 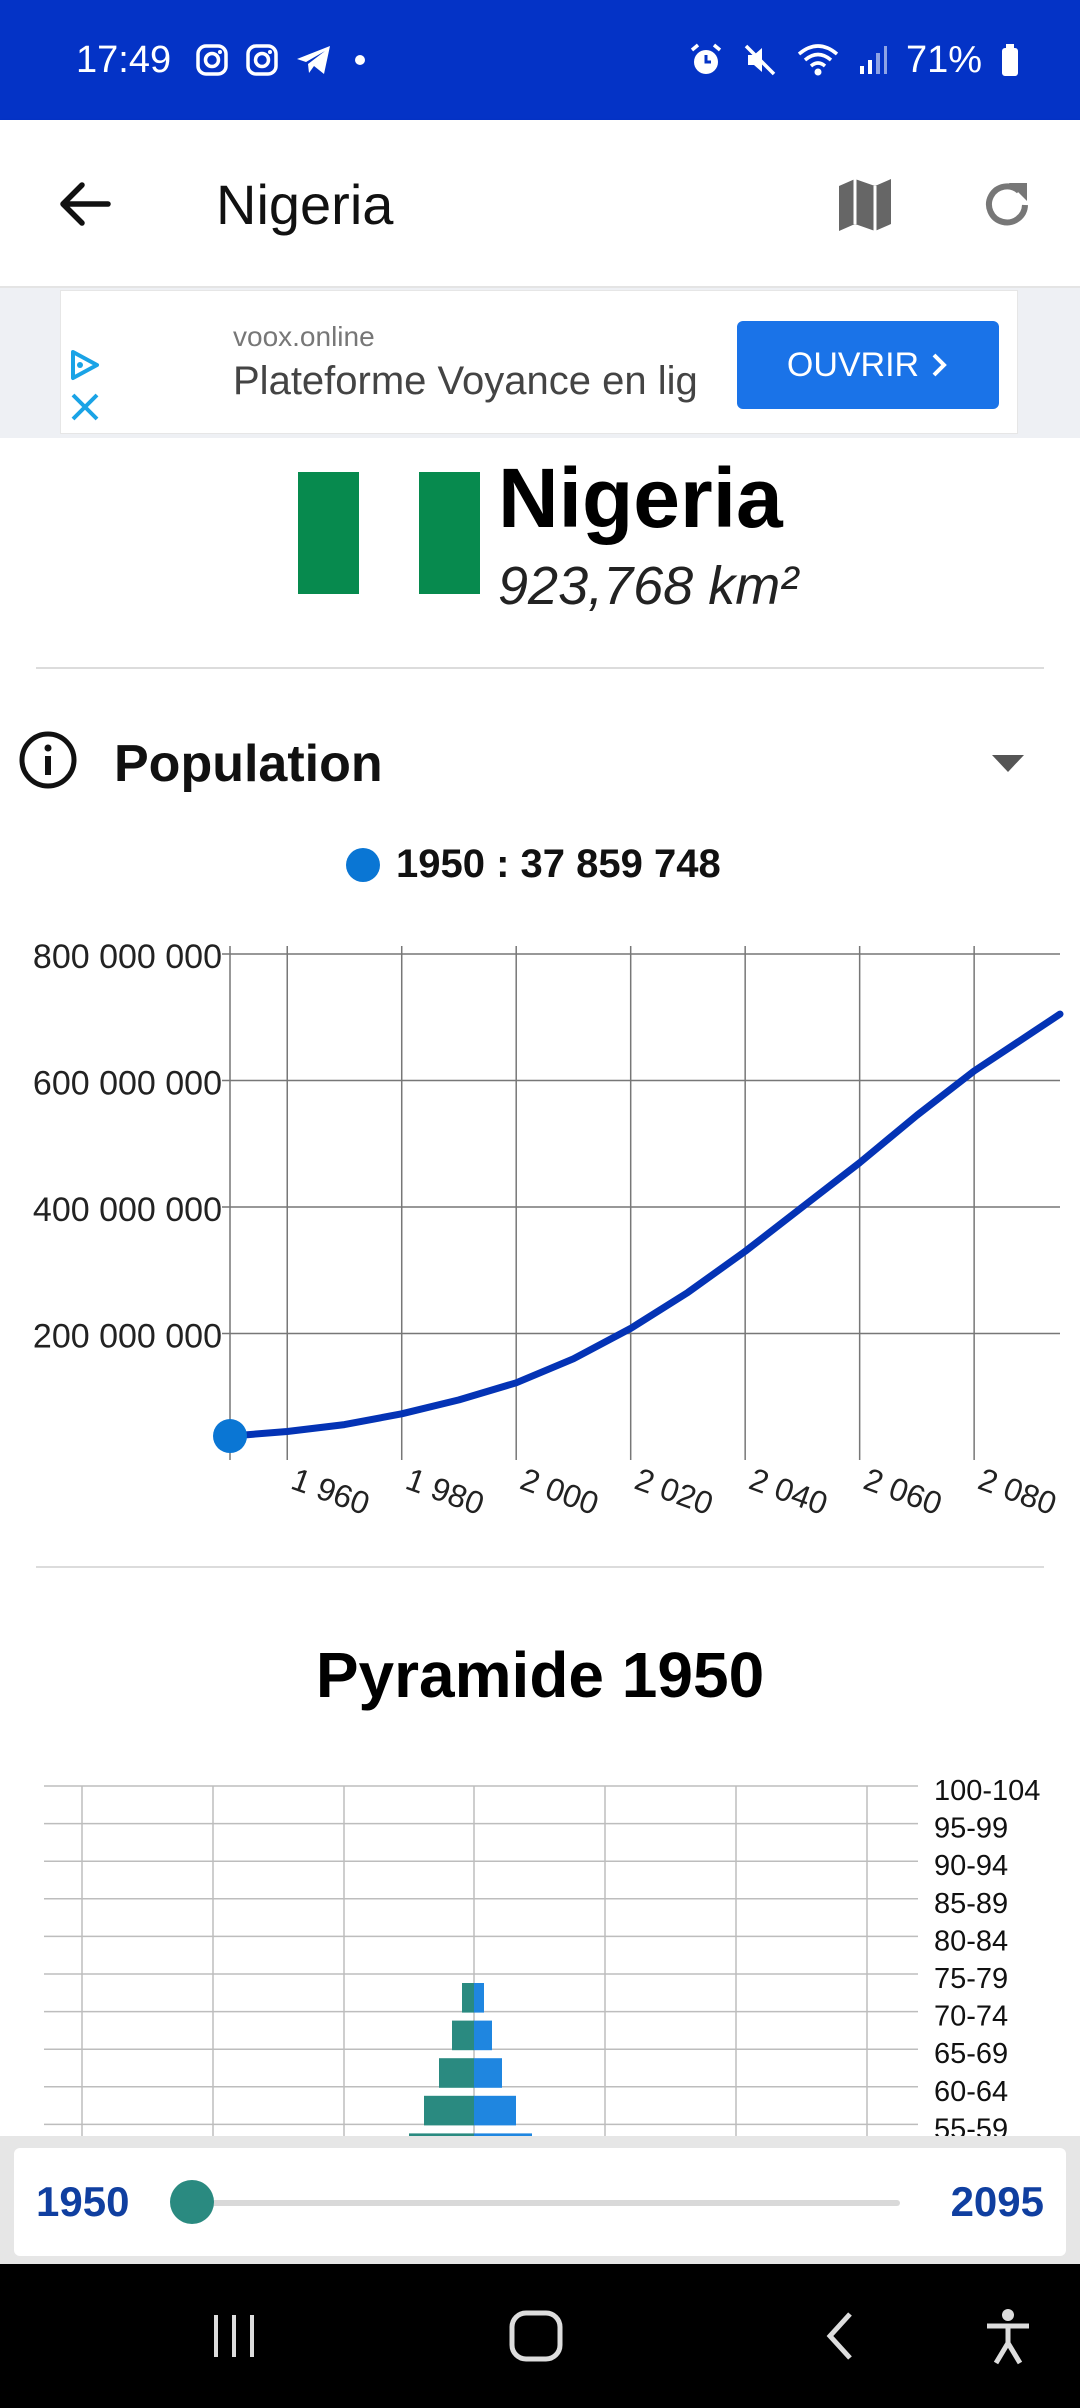 I want to click on status-bar: 17:49 71%, so click(x=540, y=60).